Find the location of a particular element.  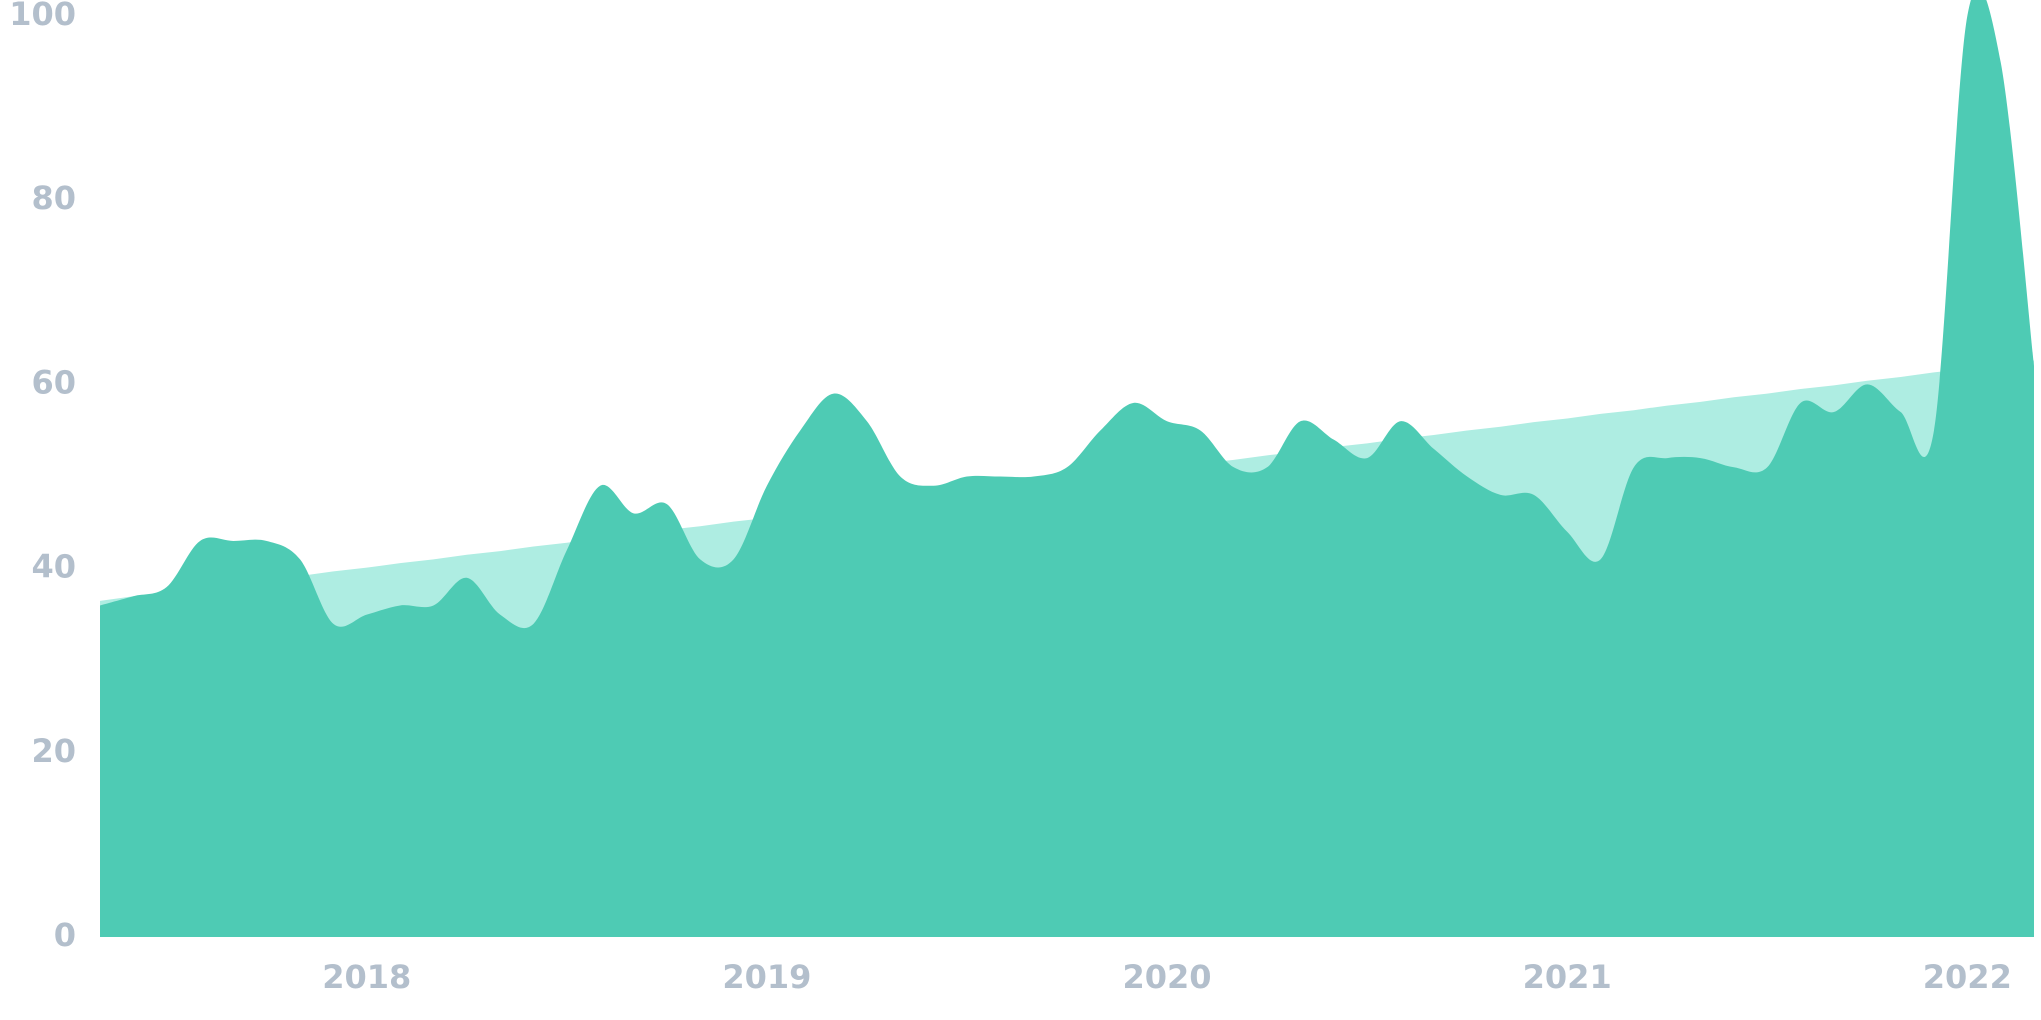

y-tick-label: 40 is located at coordinates (53, 567).